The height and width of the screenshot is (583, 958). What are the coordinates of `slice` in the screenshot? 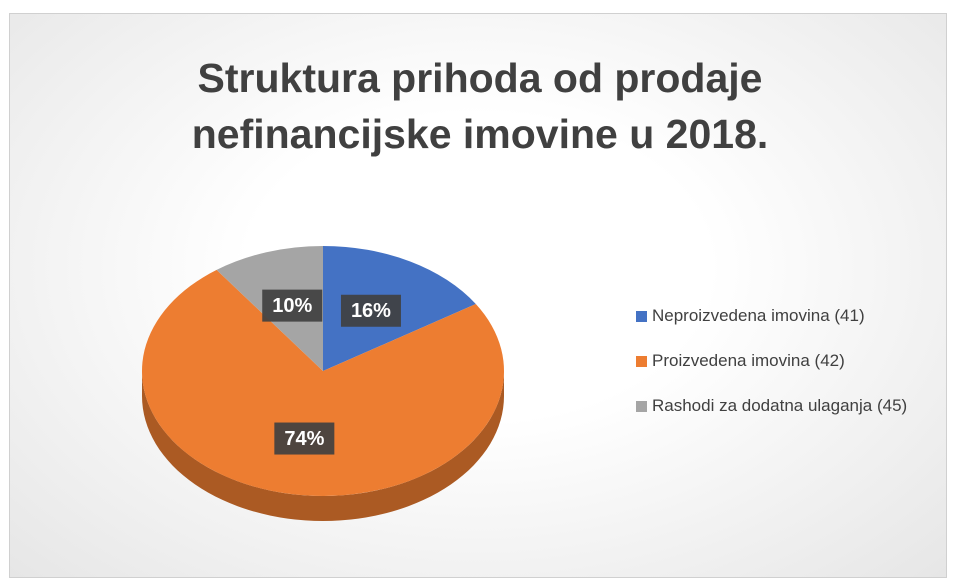 It's located at (323, 383).